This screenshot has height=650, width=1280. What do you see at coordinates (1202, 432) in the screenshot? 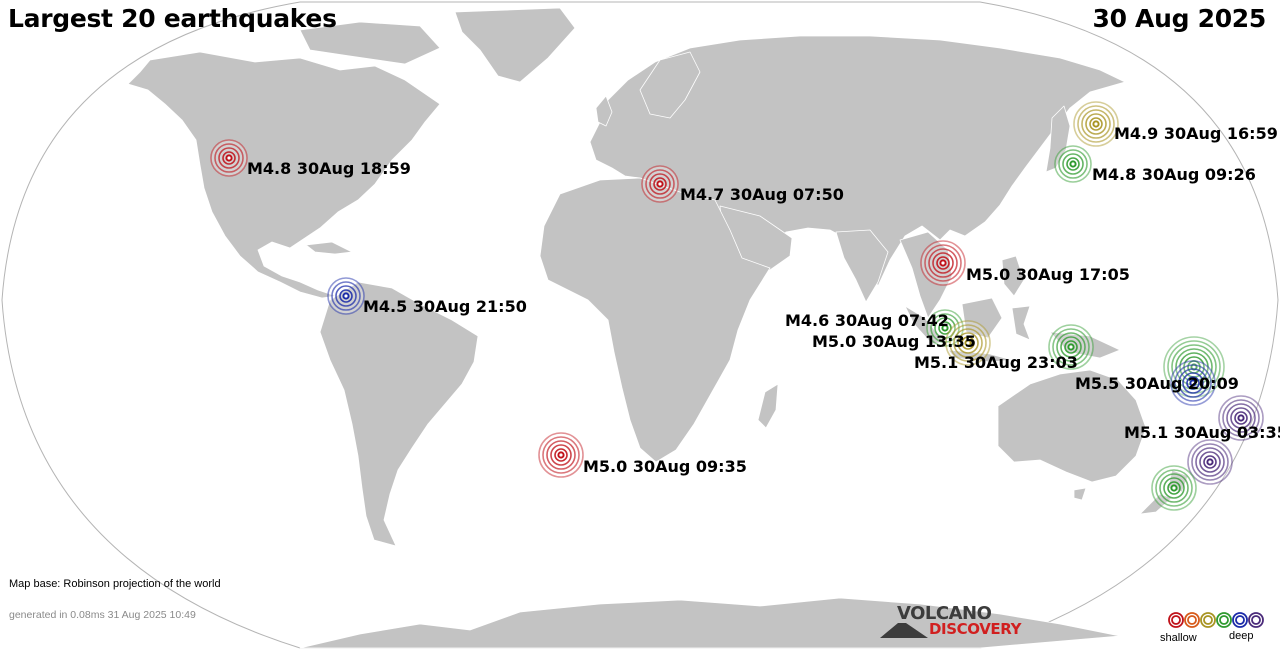
I see `earthquake-label: M5.1 30Aug 03:35` at bounding box center [1202, 432].